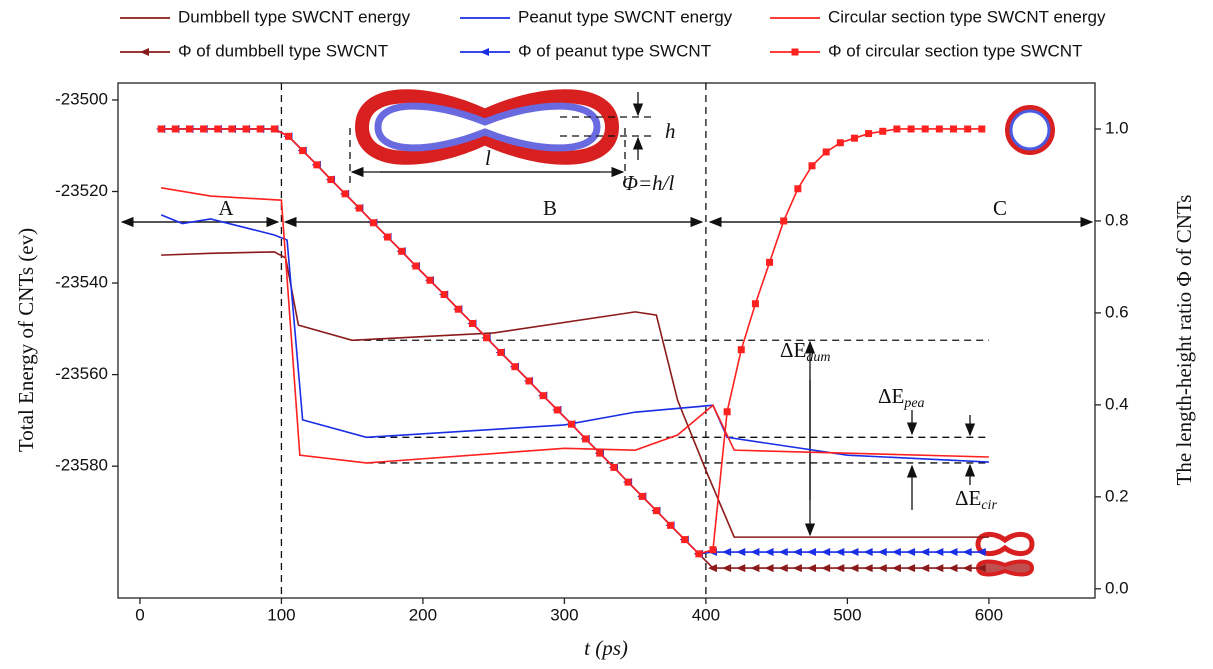  Describe the element at coordinates (606, 648) in the screenshot. I see `x-axis-title: t (ps)` at that location.